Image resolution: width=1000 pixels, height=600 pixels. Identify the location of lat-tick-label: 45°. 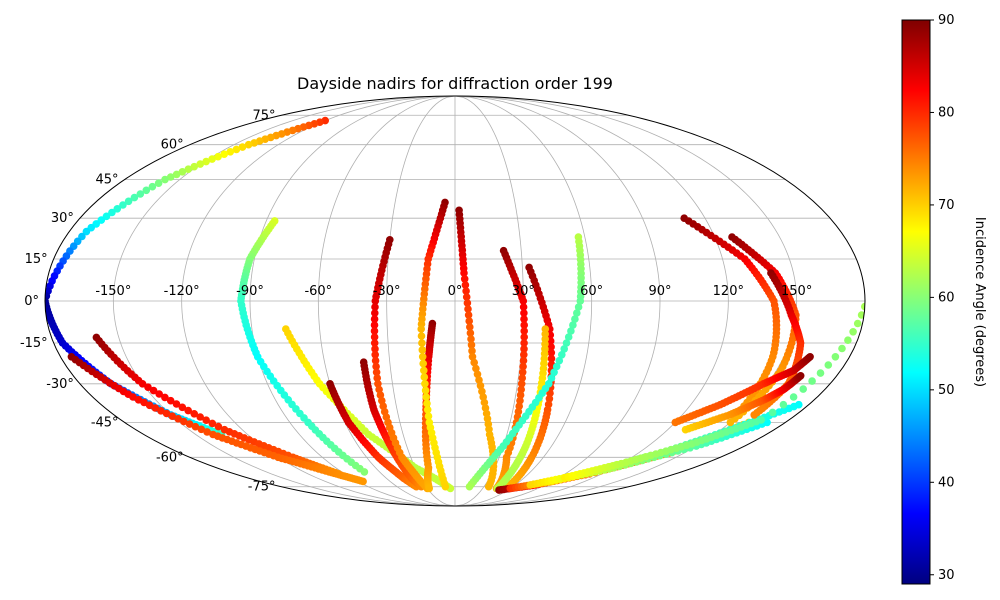
(107, 180).